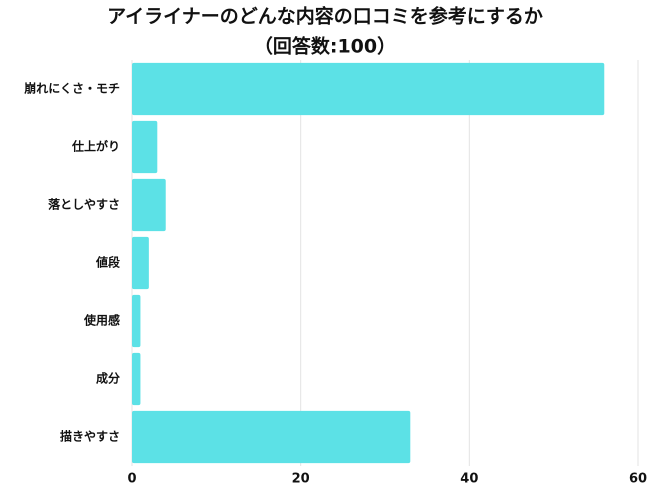 This screenshot has height=488, width=650. Describe the element at coordinates (325, 16) in the screenshot. I see `chart-title: アイライナーのどんな内容の口コミを参考にするか` at that location.